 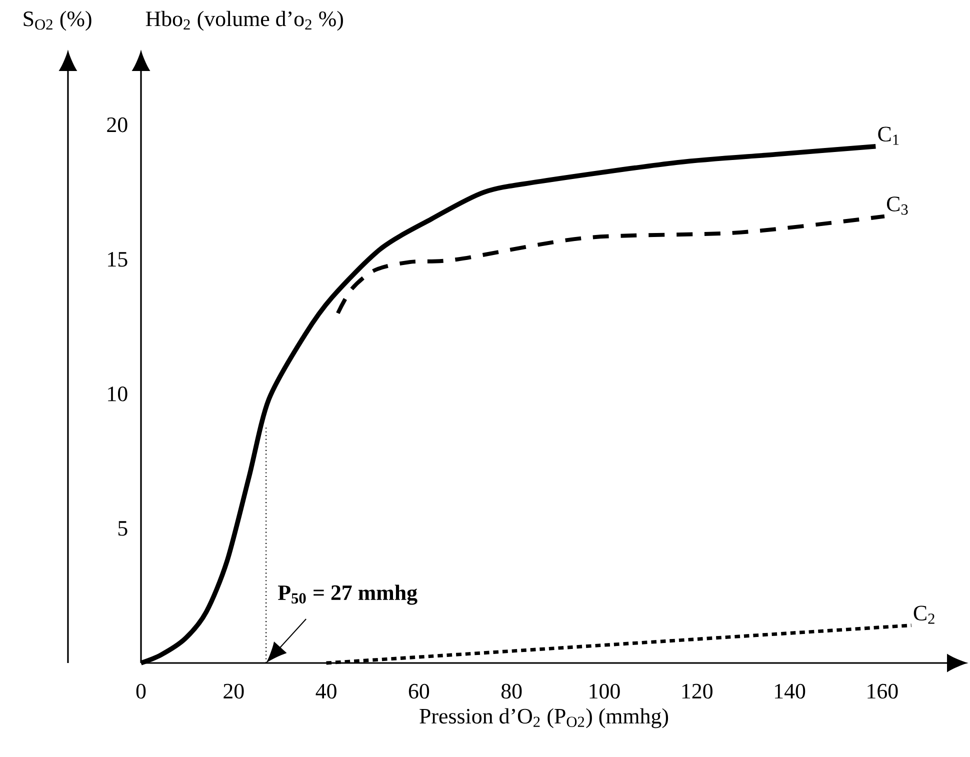 What do you see at coordinates (544, 718) in the screenshot?
I see `x-axis-title: Pression d’O$_{2}$ (P$_{O2}$) (mmhg)` at bounding box center [544, 718].